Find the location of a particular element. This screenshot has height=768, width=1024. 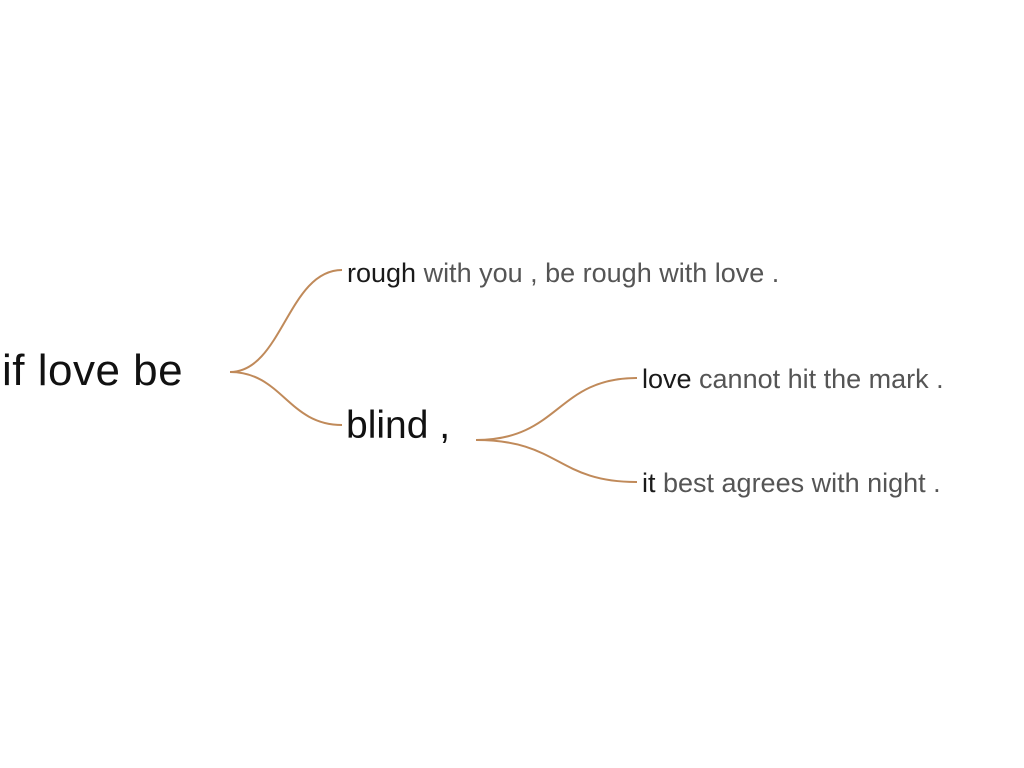

tree-leaf-node: it best agrees with night . is located at coordinates (791, 483).